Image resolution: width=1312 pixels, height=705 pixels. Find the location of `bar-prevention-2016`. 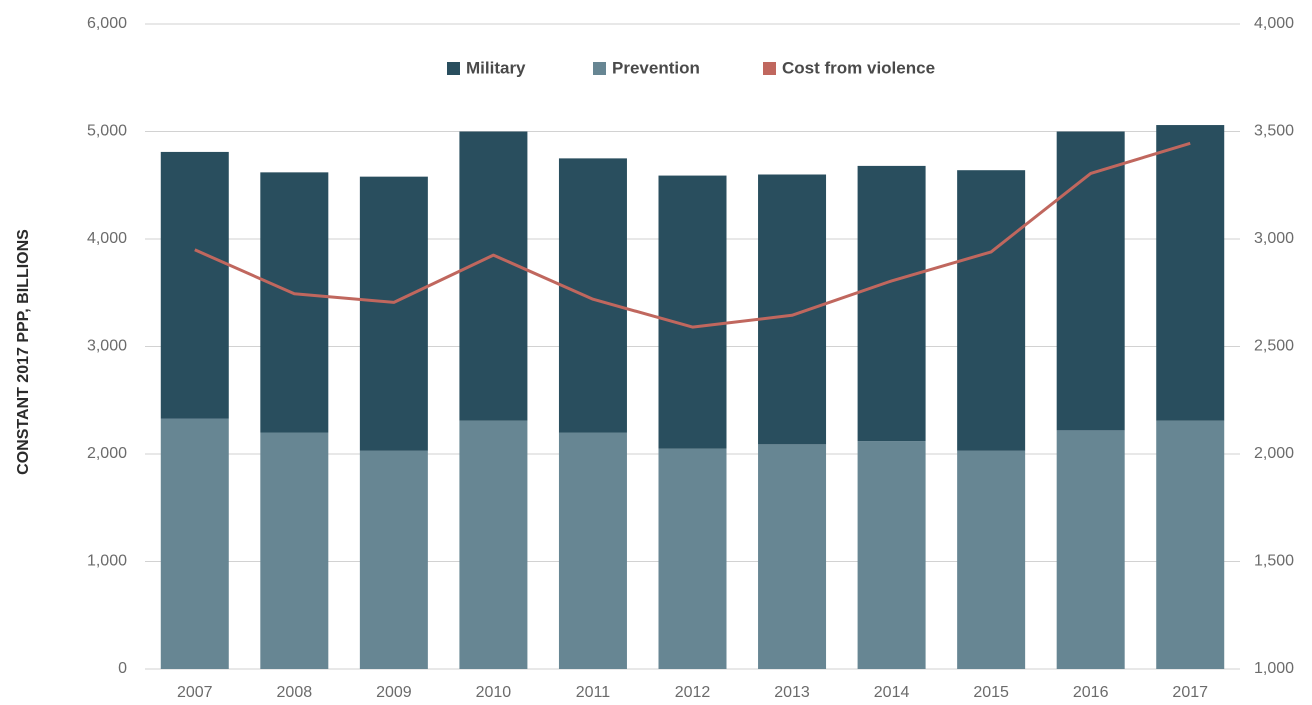

bar-prevention-2016 is located at coordinates (1090, 549).